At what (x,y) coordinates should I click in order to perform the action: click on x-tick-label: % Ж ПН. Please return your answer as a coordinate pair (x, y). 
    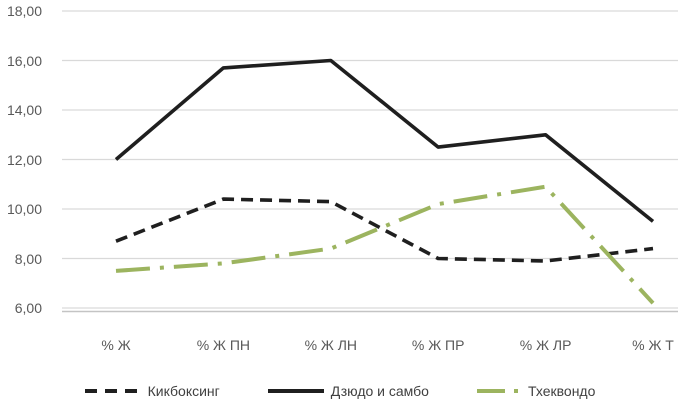
    Looking at the image, I should click on (223, 345).